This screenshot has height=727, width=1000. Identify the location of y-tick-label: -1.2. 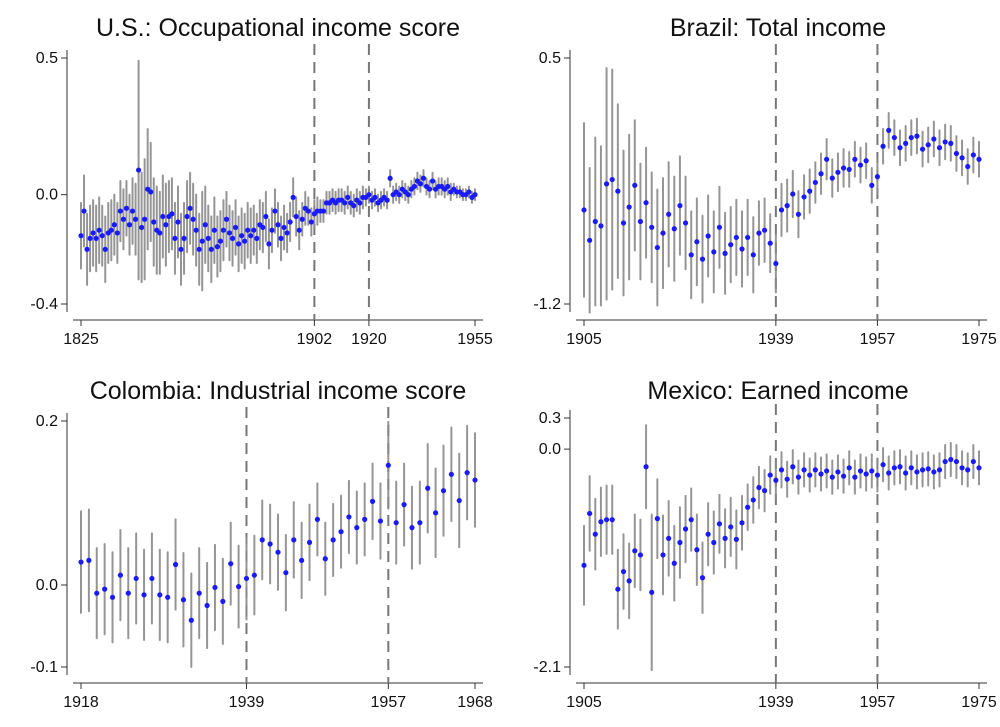
(547, 304).